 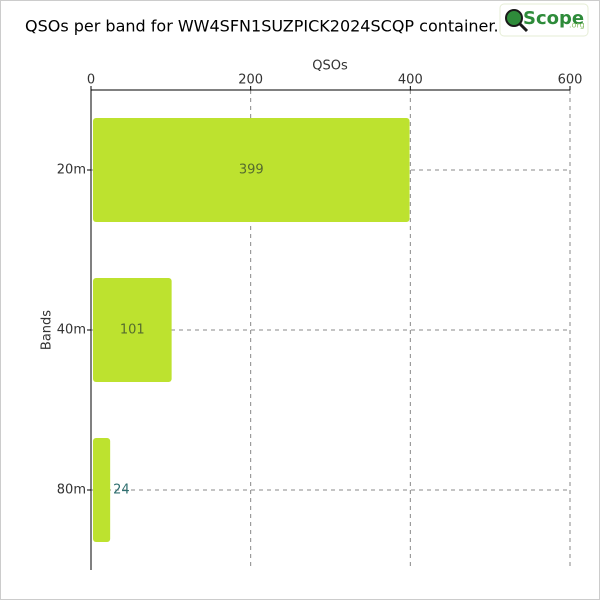 What do you see at coordinates (91, 80) in the screenshot?
I see `x-tick-label: 0` at bounding box center [91, 80].